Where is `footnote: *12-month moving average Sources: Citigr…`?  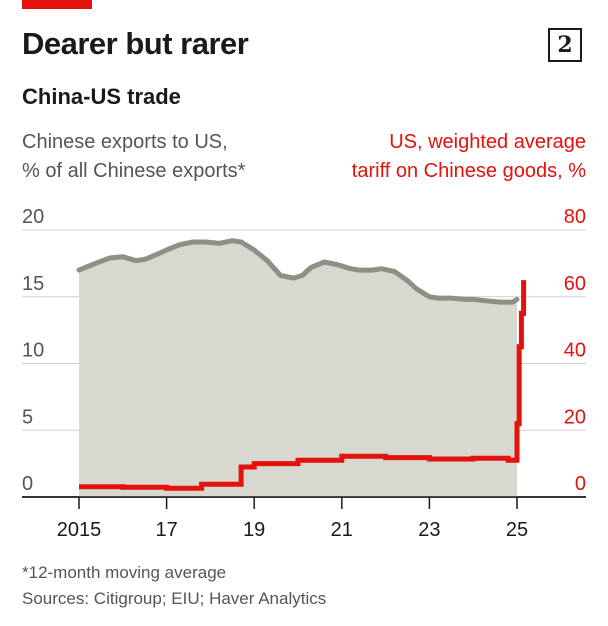 footnote: *12-month moving average Sources: Citigr… is located at coordinates (174, 586).